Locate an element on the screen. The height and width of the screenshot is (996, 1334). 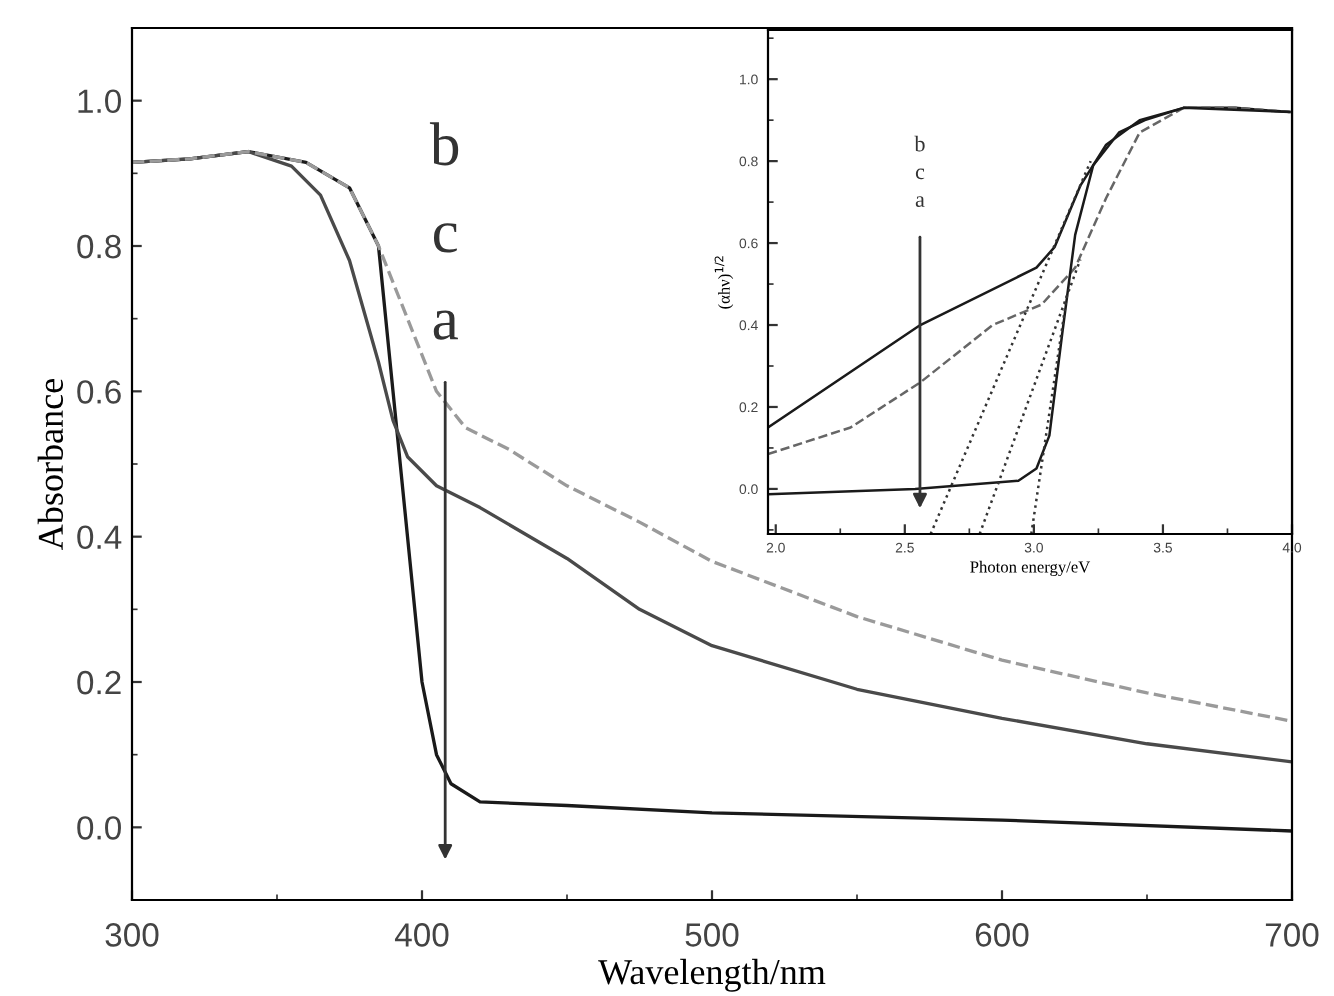
y-tick-label: 0.8 is located at coordinates (99, 246).